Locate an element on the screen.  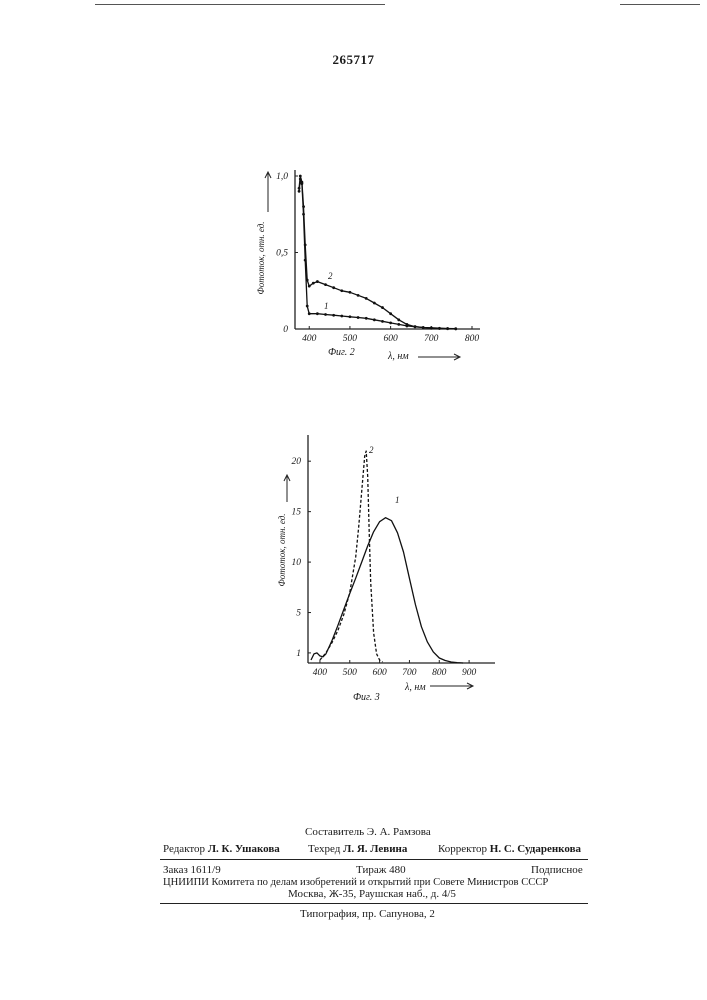
figure-caption: Фиг. 3 is located at coordinates (366, 697).